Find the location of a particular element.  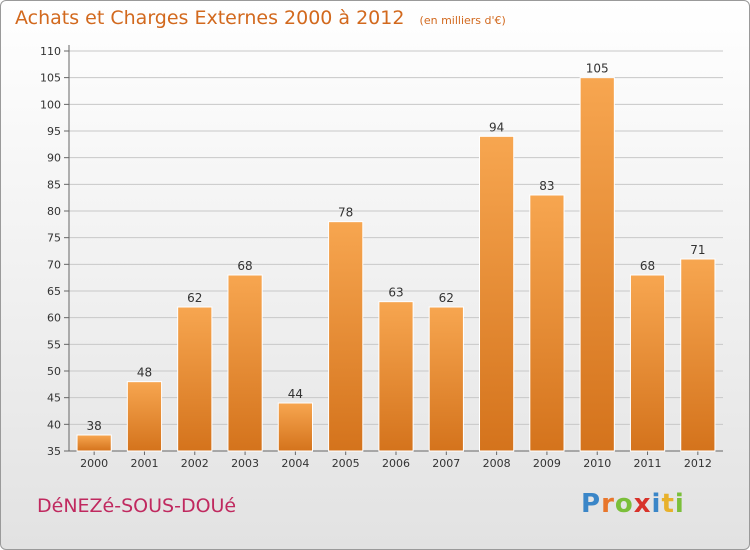

bar-value-label: 38 is located at coordinates (94, 426).